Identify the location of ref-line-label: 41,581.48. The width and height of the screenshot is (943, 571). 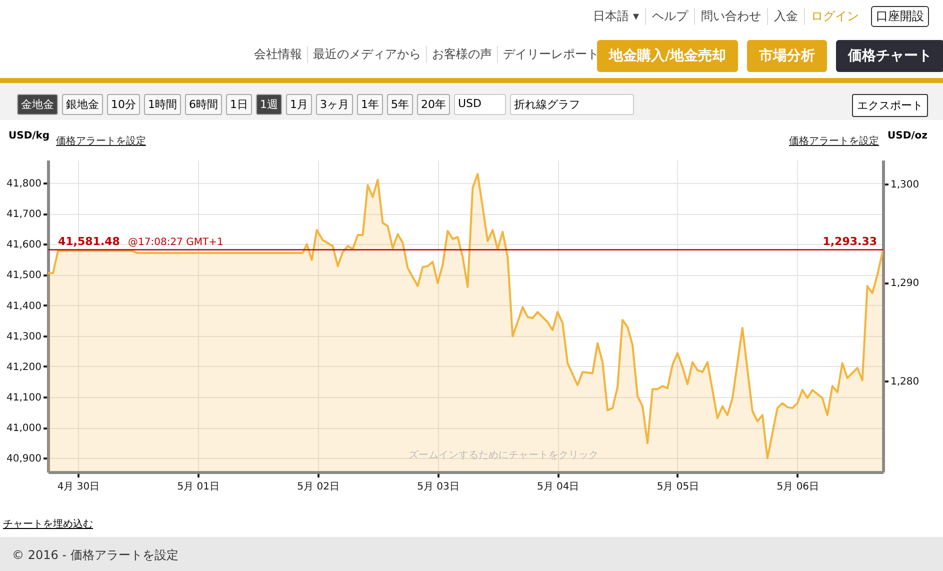
(89, 241).